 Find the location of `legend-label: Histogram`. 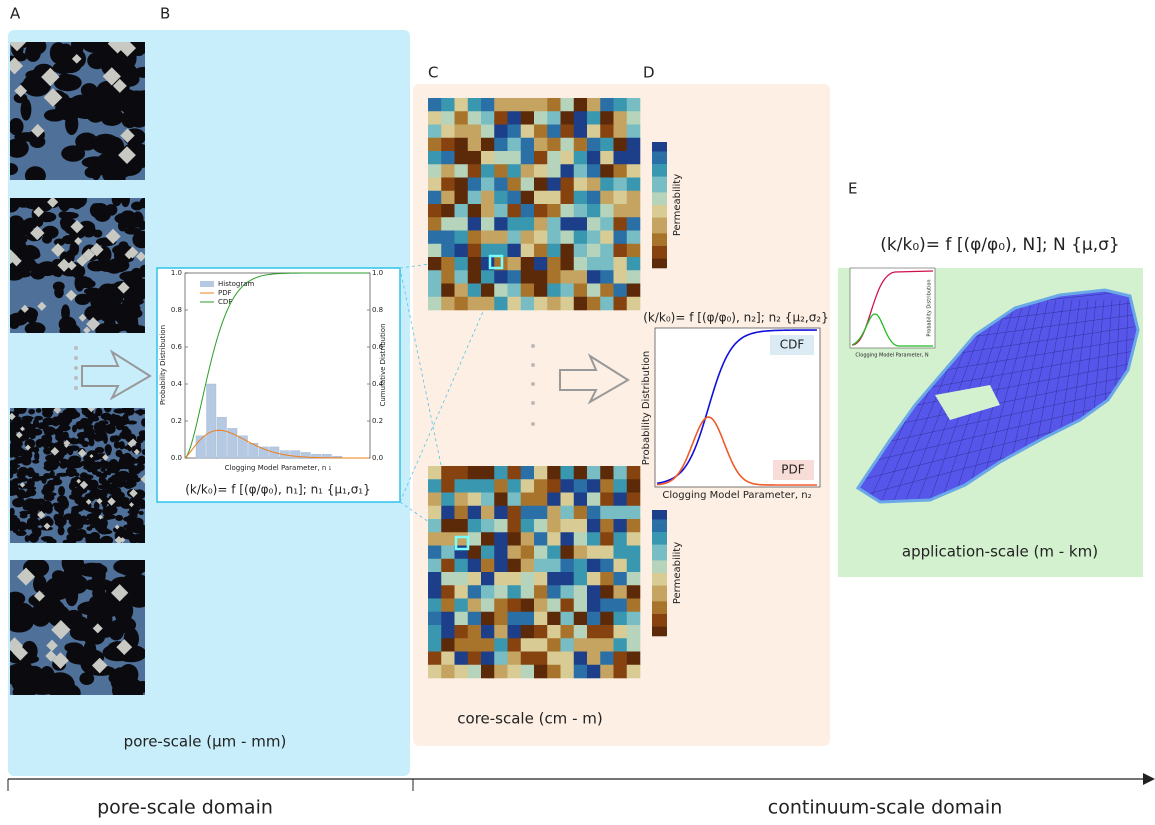

legend-label: Histogram is located at coordinates (236, 284).